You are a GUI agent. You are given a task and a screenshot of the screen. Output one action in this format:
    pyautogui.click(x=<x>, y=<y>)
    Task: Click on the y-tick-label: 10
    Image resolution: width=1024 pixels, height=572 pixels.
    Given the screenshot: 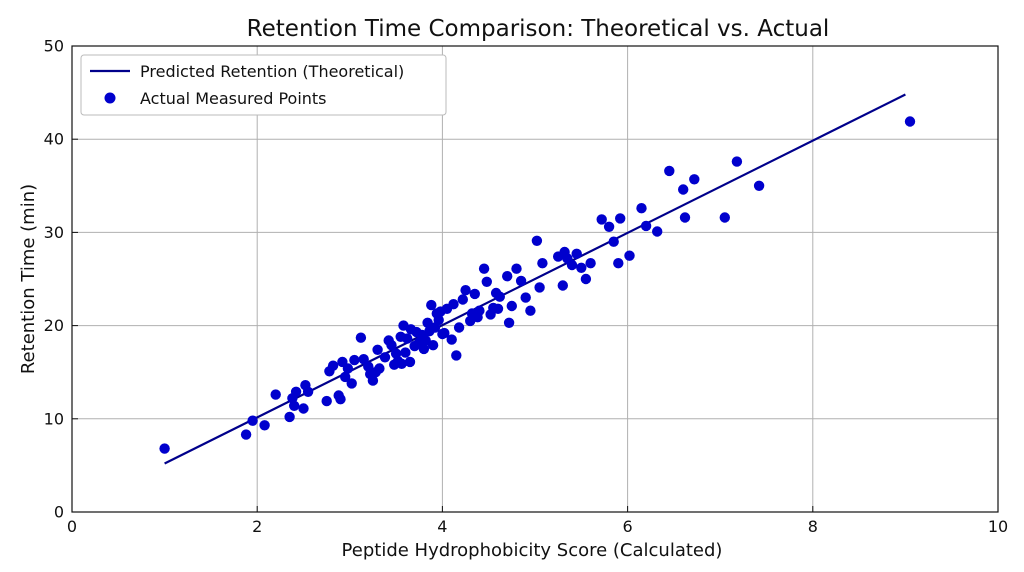 What is the action you would take?
    pyautogui.click(x=54, y=418)
    